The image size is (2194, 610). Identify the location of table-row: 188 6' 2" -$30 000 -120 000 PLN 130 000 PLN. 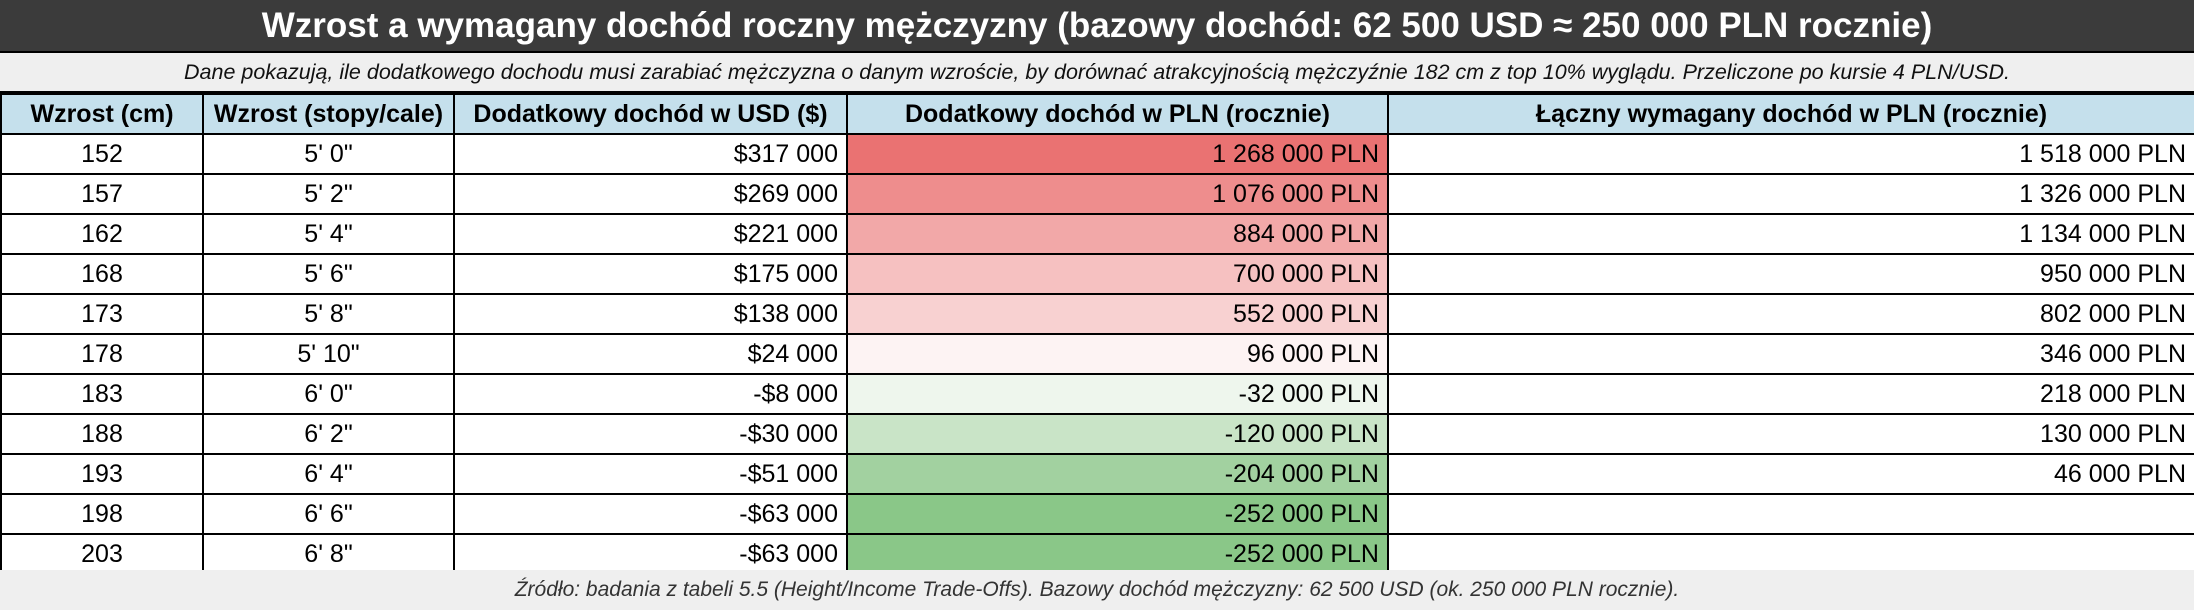
(1097, 434).